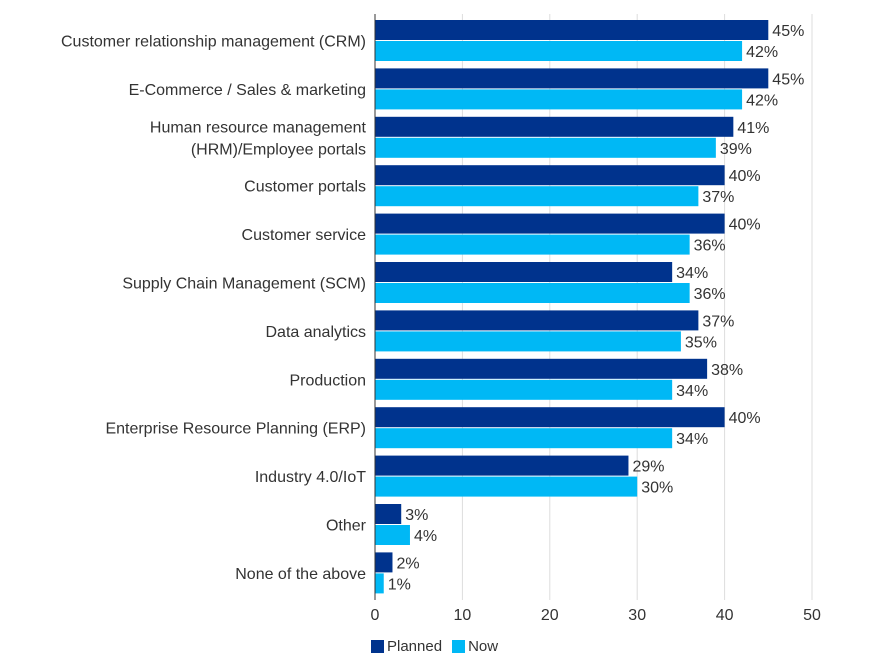 Image resolution: width=889 pixels, height=670 pixels. I want to click on x-tick-label: 20, so click(550, 615).